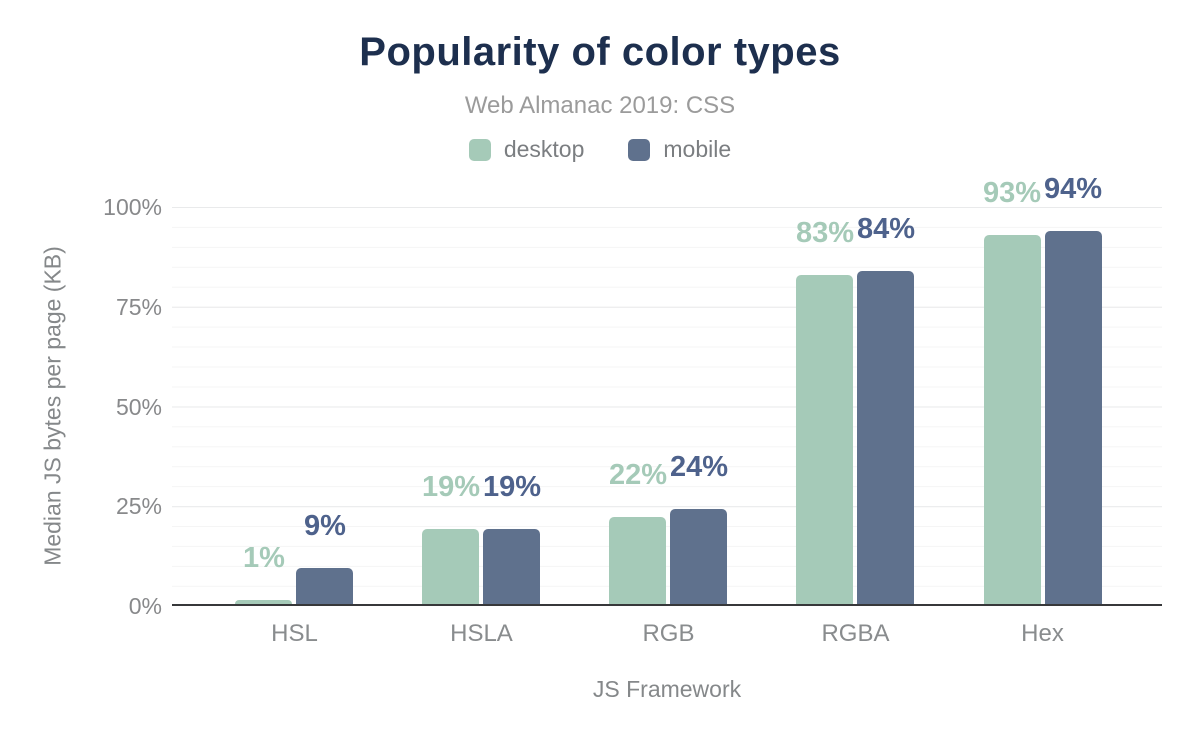 This screenshot has height=742, width=1200. What do you see at coordinates (886, 228) in the screenshot?
I see `bar-value-label-mobile-rgba: 84%` at bounding box center [886, 228].